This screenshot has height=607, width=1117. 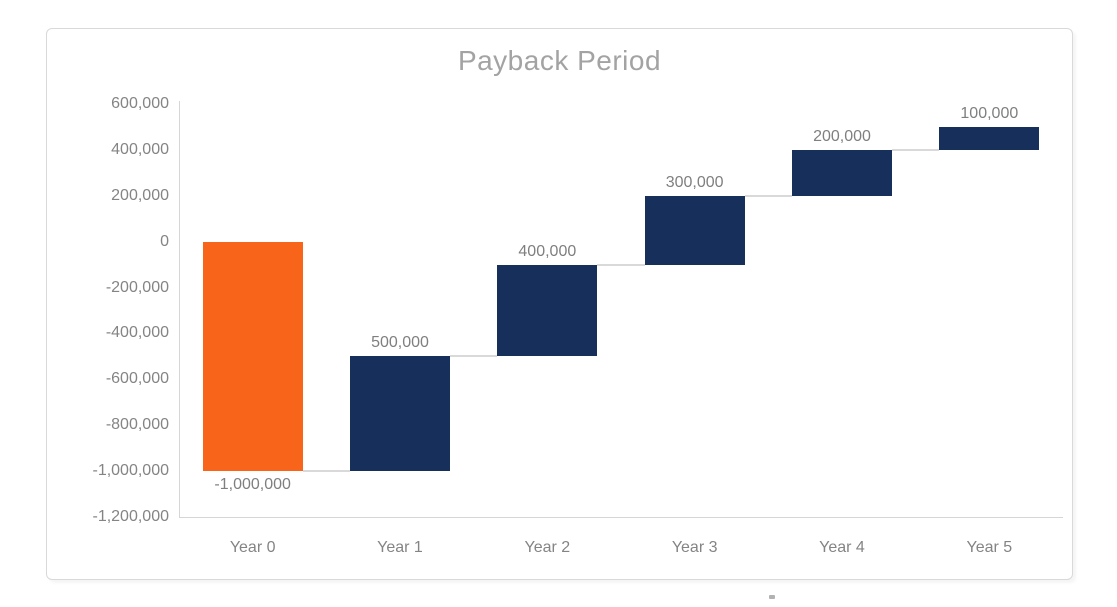 What do you see at coordinates (137, 287) in the screenshot?
I see `y-axis-tick-label: -200,000` at bounding box center [137, 287].